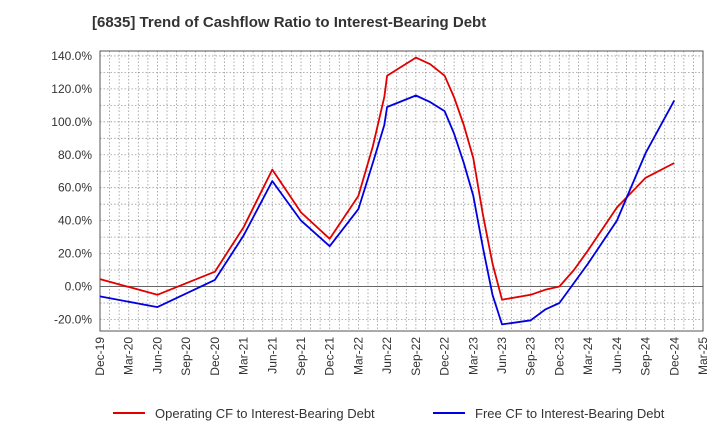 Image resolution: width=720 pixels, height=440 pixels. What do you see at coordinates (215, 356) in the screenshot?
I see `x-tick-label: Dec-20` at bounding box center [215, 356].